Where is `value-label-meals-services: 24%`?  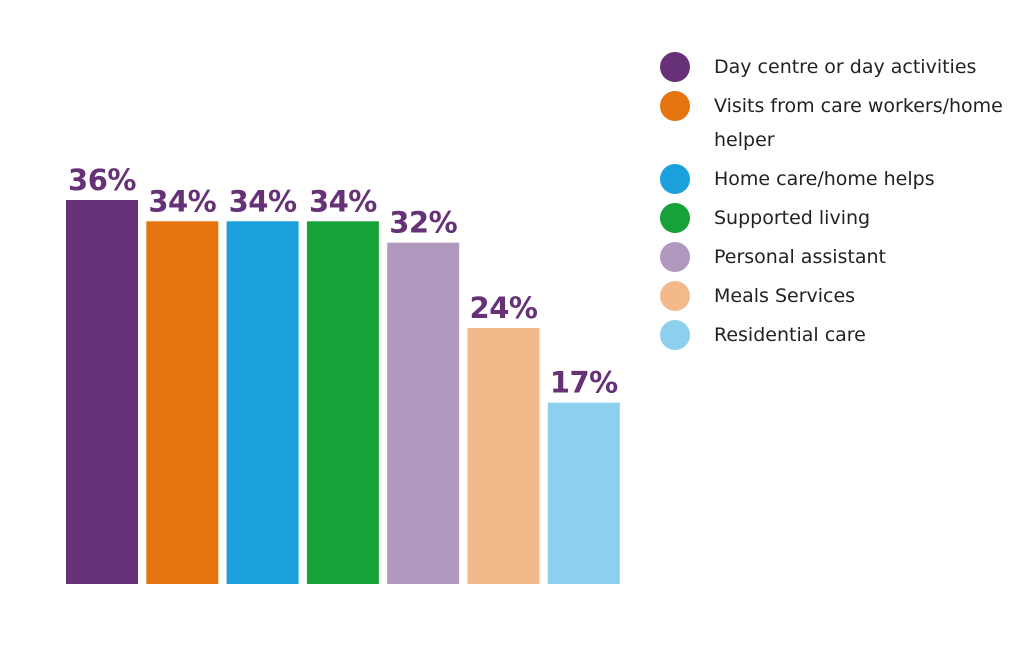
value-label-meals-services: 24% is located at coordinates (504, 308).